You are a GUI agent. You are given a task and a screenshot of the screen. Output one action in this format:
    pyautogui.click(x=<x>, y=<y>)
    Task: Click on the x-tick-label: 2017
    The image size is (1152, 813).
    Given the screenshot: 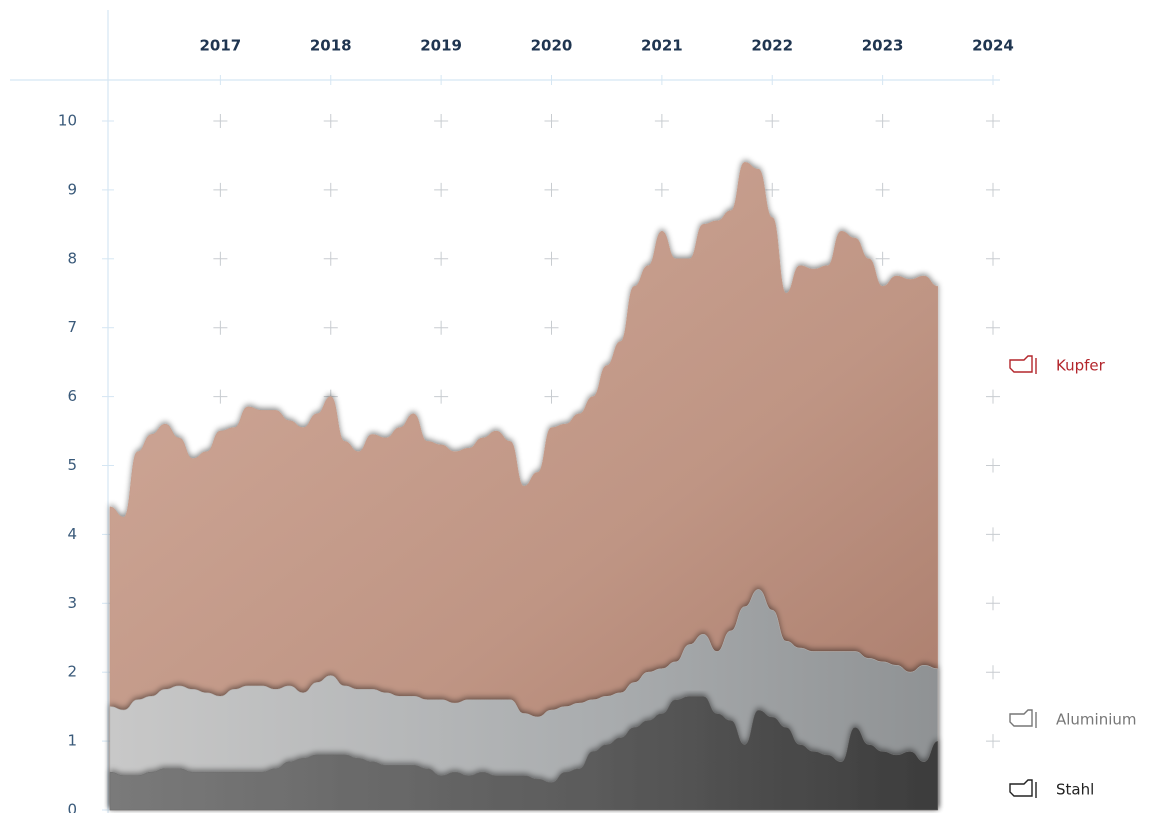 What is the action you would take?
    pyautogui.click(x=221, y=46)
    